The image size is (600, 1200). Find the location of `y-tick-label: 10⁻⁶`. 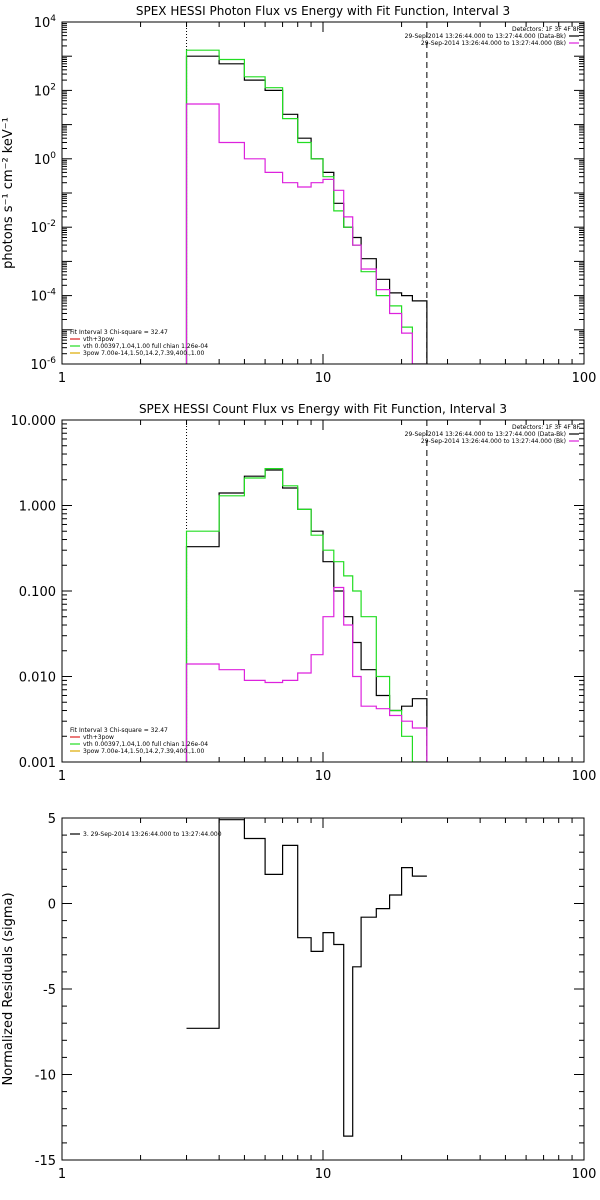

y-tick-label: 10⁻⁶ is located at coordinates (43, 364).